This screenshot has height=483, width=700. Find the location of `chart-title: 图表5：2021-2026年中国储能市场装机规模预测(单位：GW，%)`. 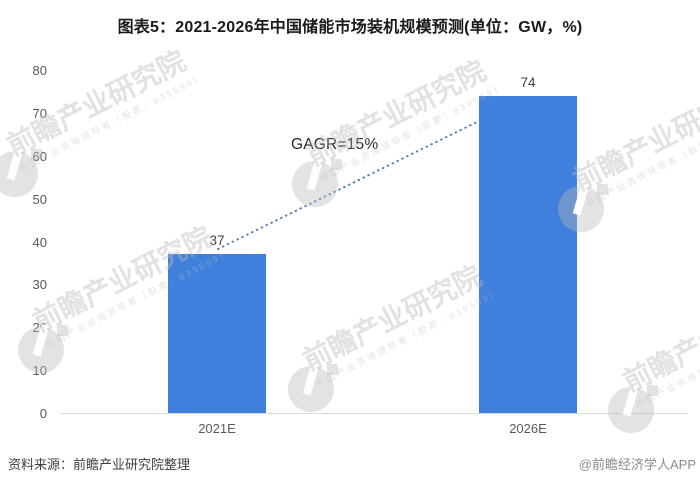

chart-title: 图表5：2021-2026年中国储能市场装机规模预测(单位：GW，%) is located at coordinates (350, 27).